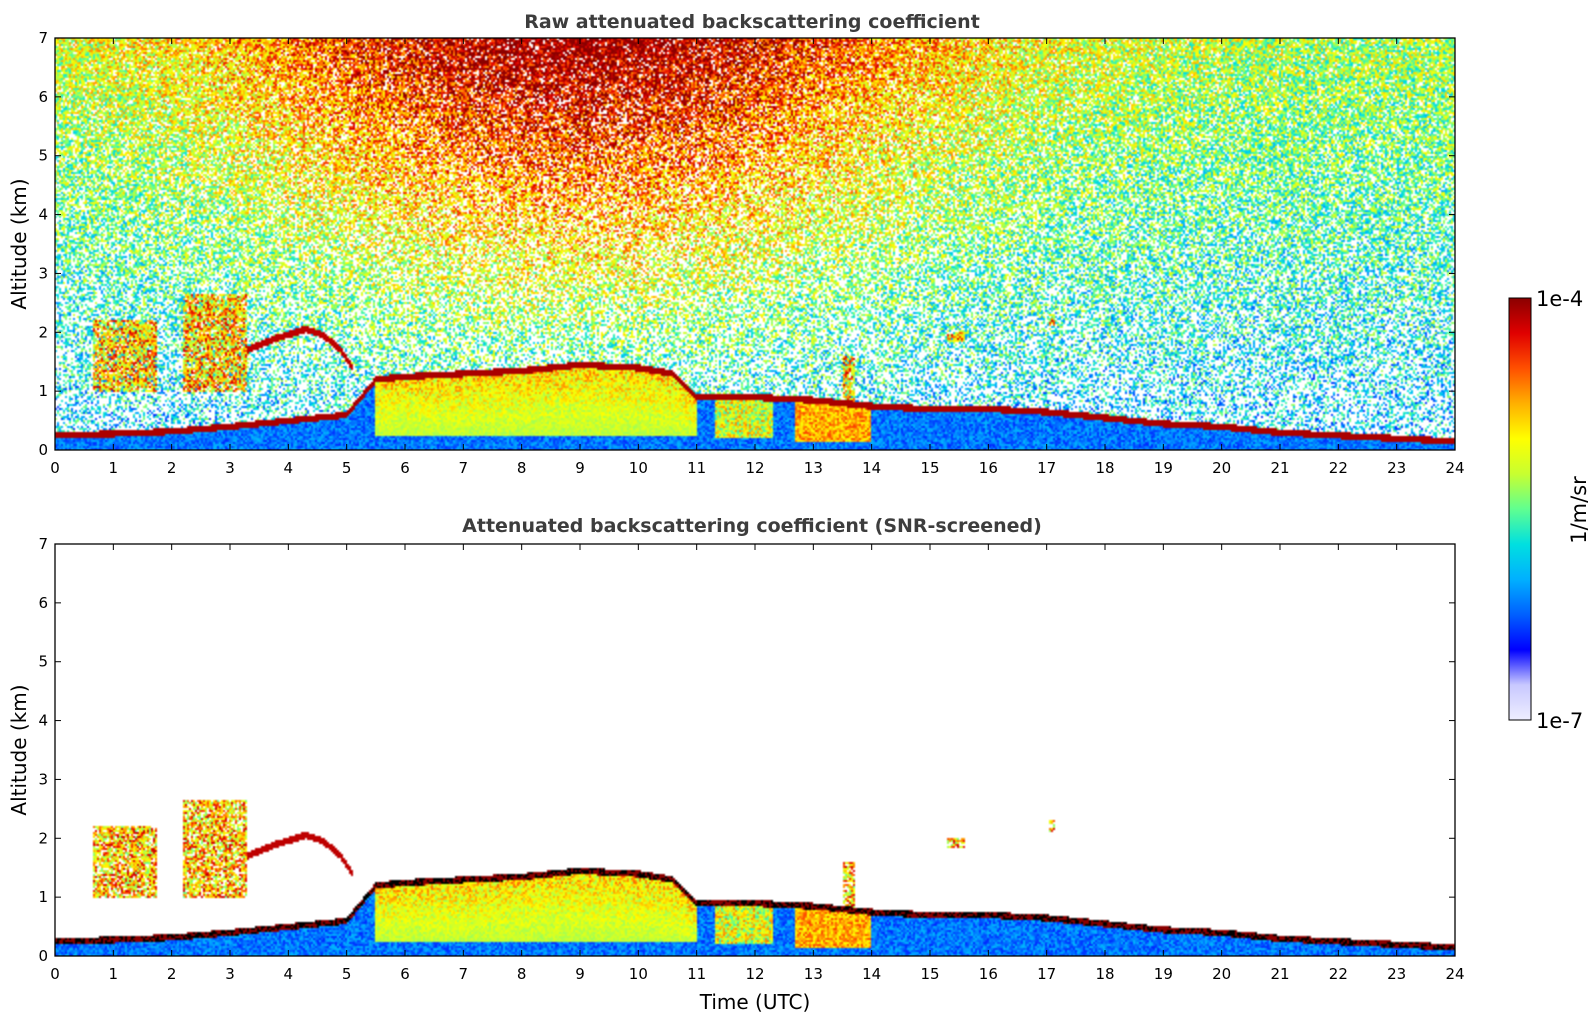 This screenshot has height=1020, width=1595. I want to click on colorbar: 1e-4 1e-7 1/m/sr, so click(1549, 510).